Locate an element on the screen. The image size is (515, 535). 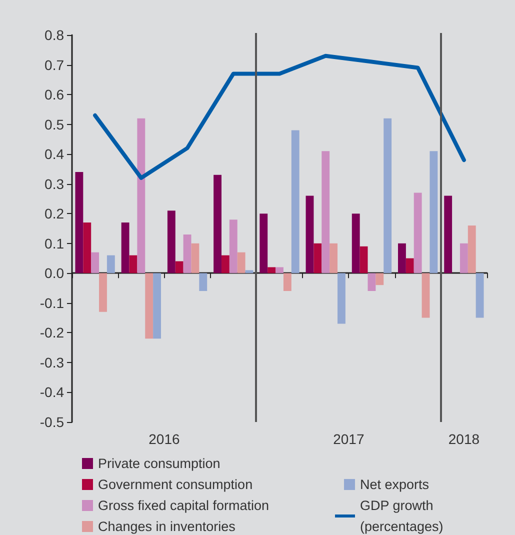
legend-label: Gross fixed capital formation is located at coordinates (184, 505).